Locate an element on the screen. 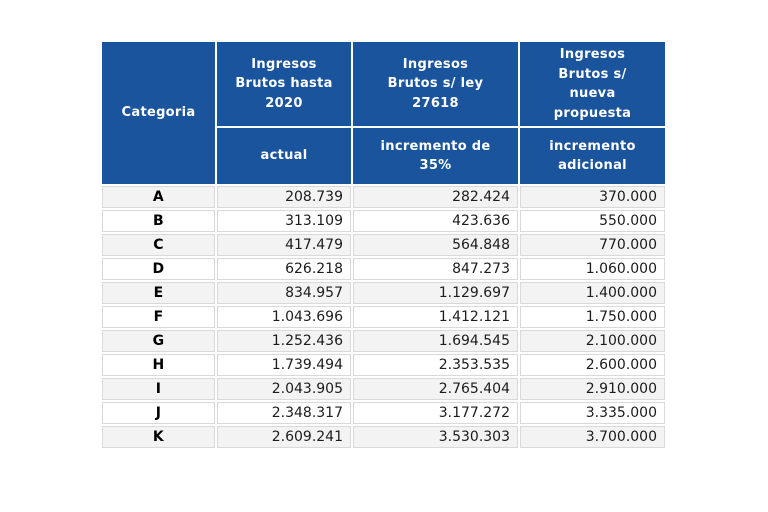 The image size is (768, 512). table-row: D 626.218 847.273 1.060.000 is located at coordinates (383, 269).